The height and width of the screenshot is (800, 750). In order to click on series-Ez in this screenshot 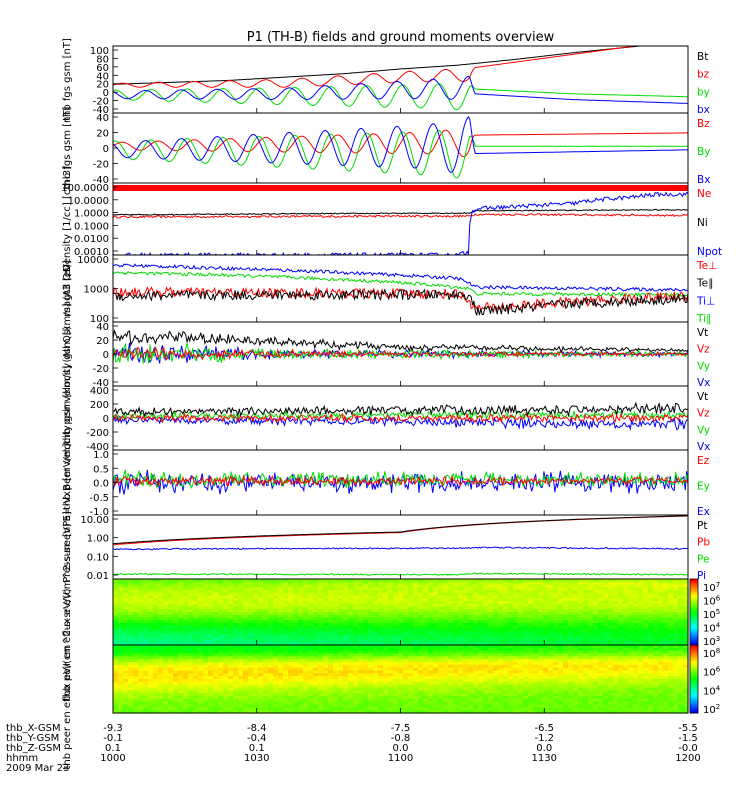, I will do `click(400, 481)`.